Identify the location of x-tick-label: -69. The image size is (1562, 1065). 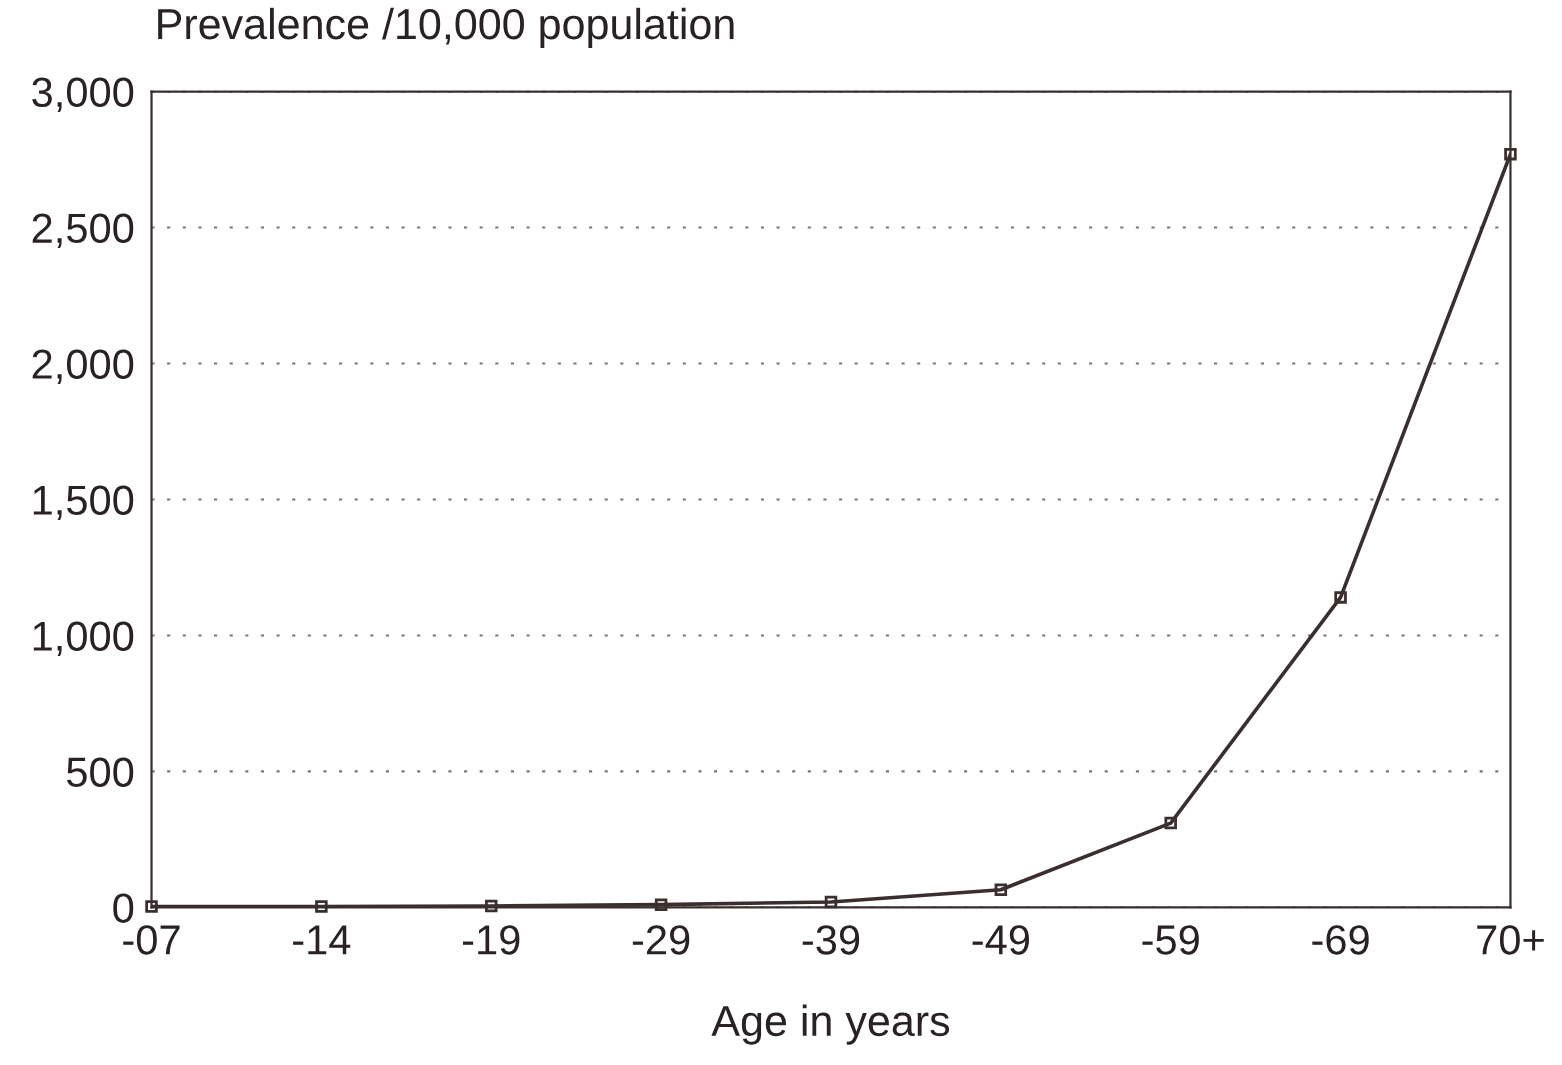
(1340, 940).